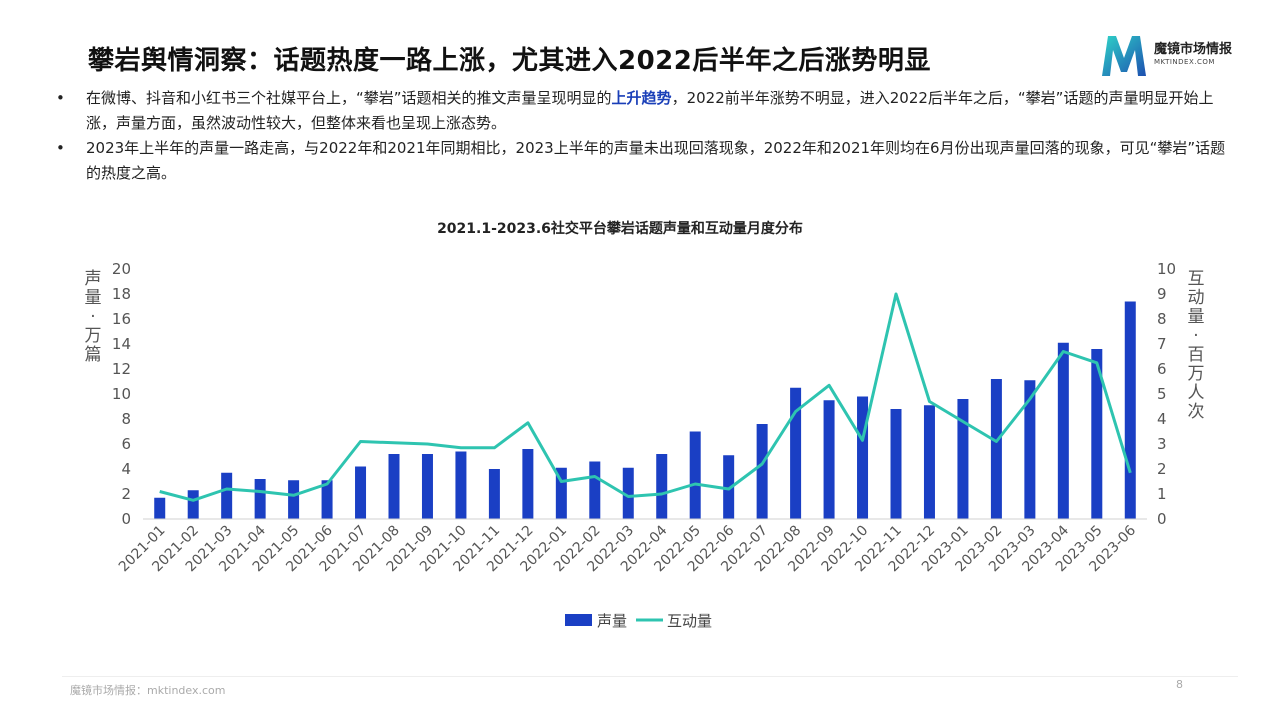 This screenshot has width=1280, height=720. I want to click on y-right-tick-label: 6, so click(1162, 369).